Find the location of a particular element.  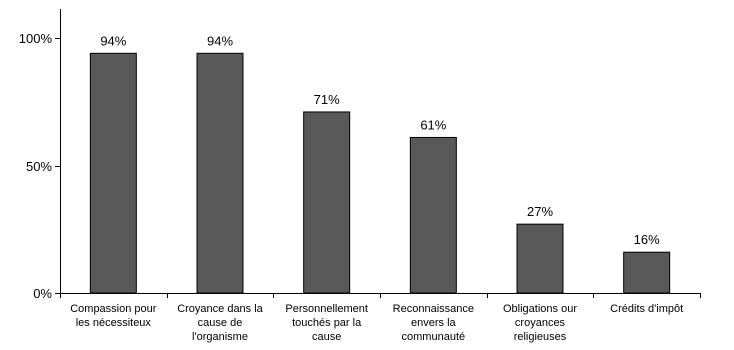

category-label-line: communauté is located at coordinates (434, 337).